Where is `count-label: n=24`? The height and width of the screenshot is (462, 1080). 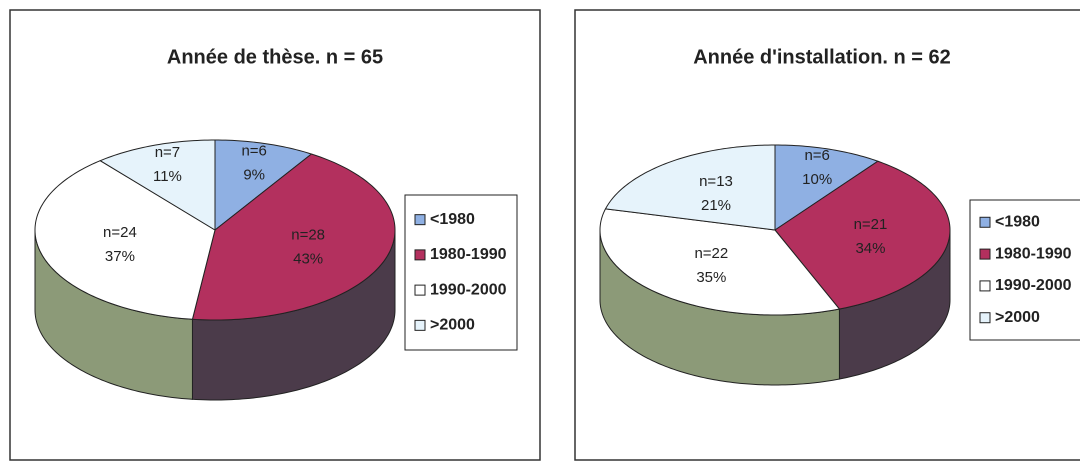
count-label: n=24 is located at coordinates (120, 232).